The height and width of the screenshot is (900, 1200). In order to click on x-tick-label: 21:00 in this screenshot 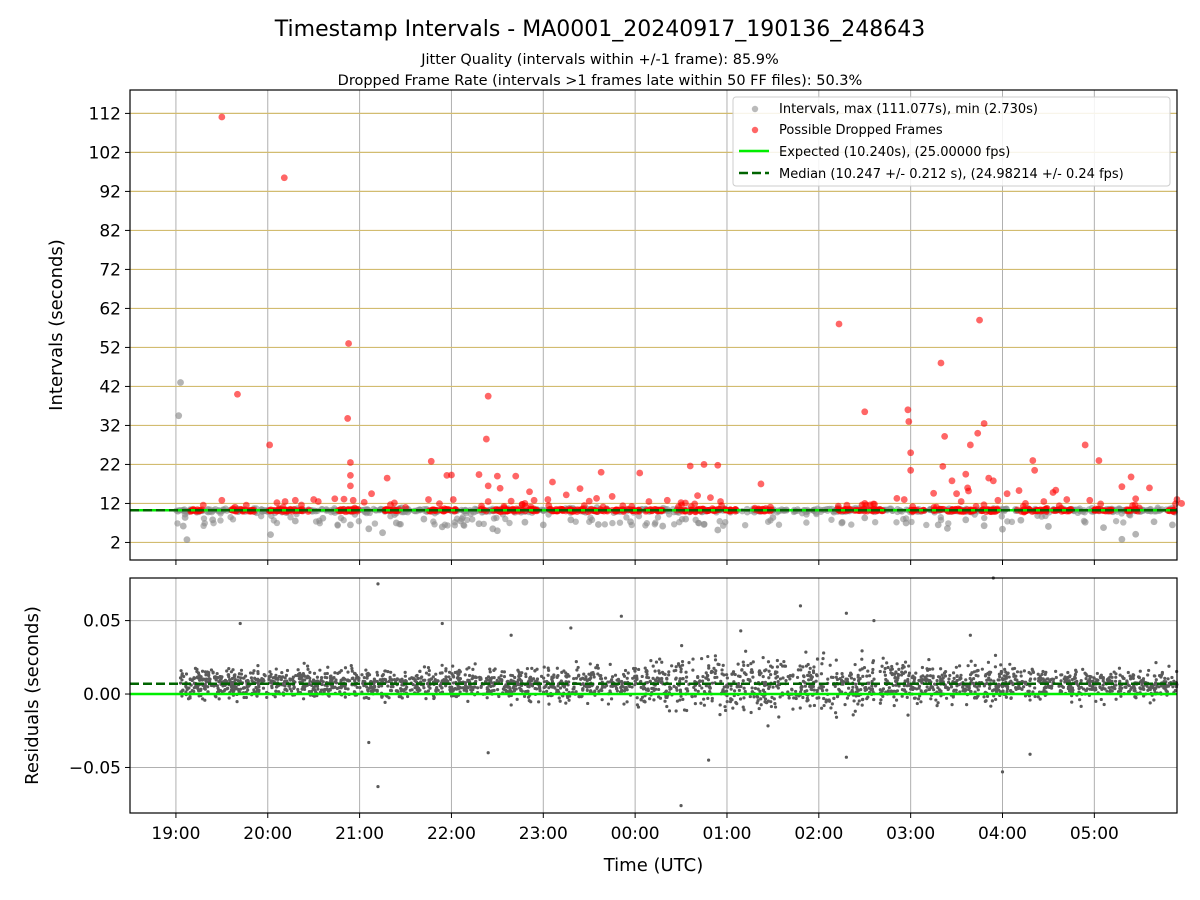, I will do `click(359, 834)`.